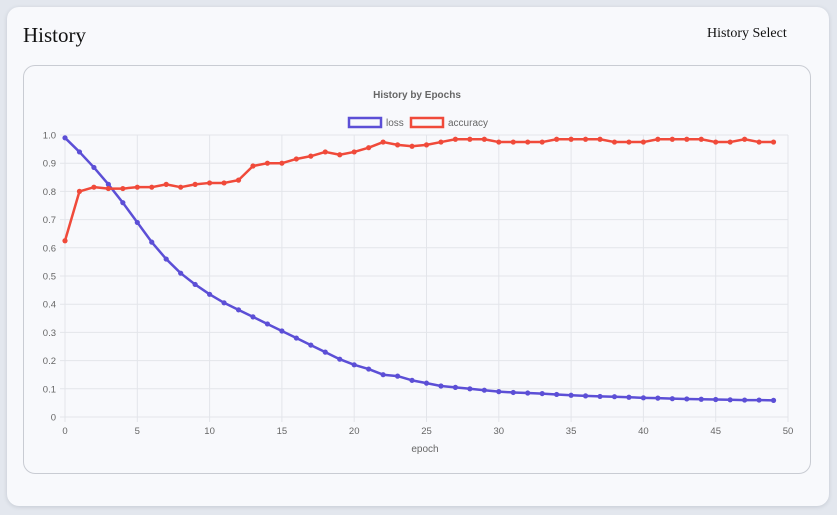  Describe the element at coordinates (427, 122) in the screenshot. I see `legend-swatch-accuracy` at that location.